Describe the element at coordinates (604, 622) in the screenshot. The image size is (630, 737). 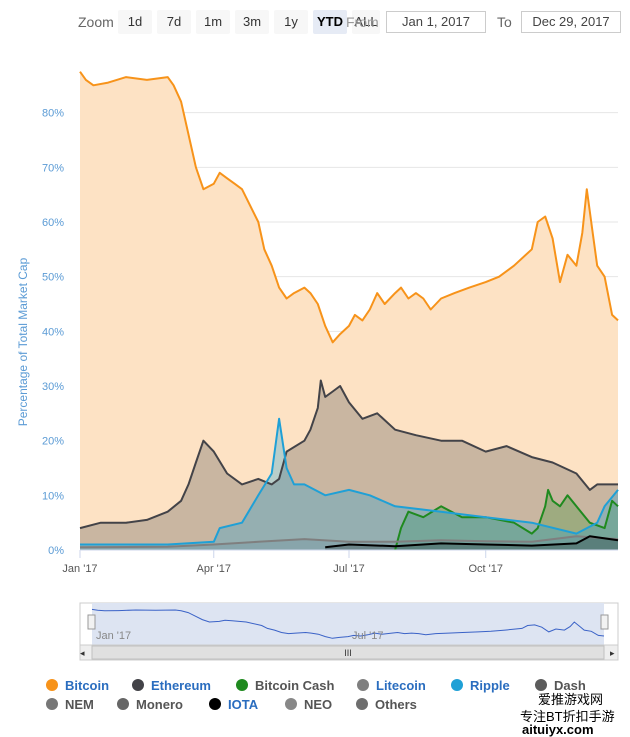
I see `navigator-right-handle` at that location.